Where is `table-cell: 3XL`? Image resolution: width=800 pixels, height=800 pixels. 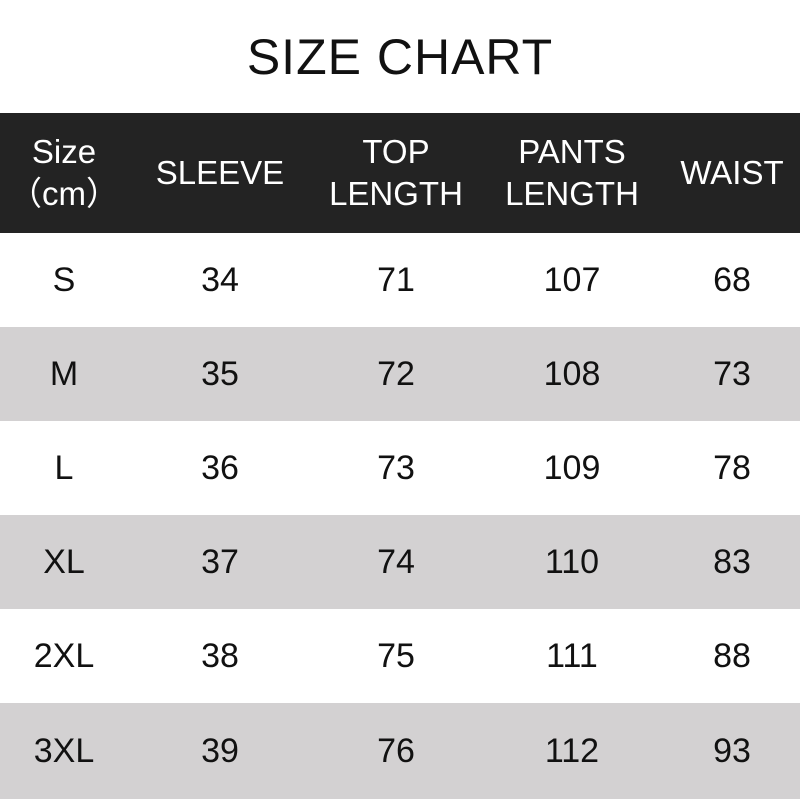
table-cell: 3XL is located at coordinates (64, 750).